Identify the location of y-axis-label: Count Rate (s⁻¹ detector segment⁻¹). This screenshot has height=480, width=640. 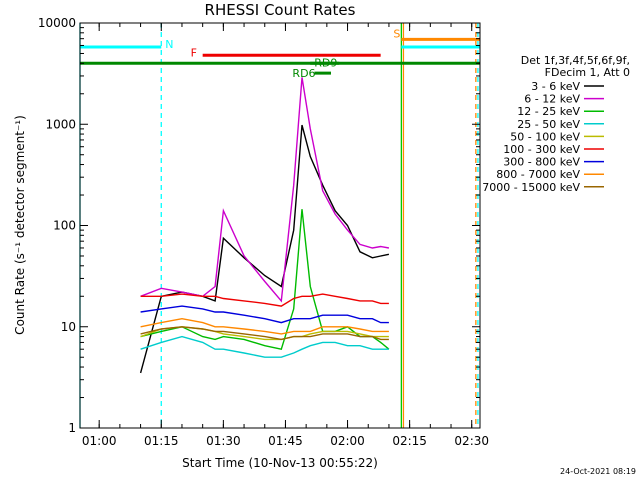
(20, 225).